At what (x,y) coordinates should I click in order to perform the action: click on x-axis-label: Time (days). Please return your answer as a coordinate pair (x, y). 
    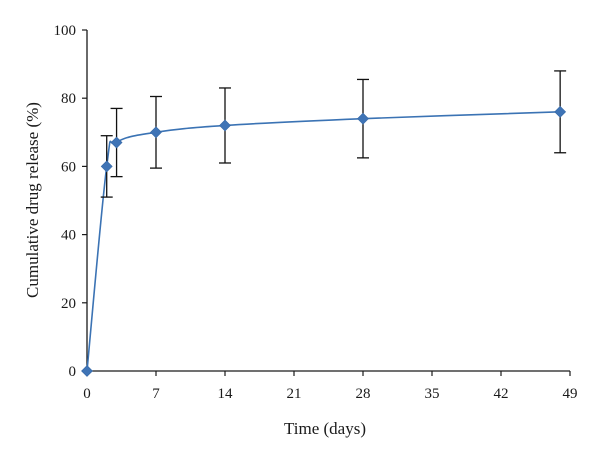
    Looking at the image, I should click on (325, 428).